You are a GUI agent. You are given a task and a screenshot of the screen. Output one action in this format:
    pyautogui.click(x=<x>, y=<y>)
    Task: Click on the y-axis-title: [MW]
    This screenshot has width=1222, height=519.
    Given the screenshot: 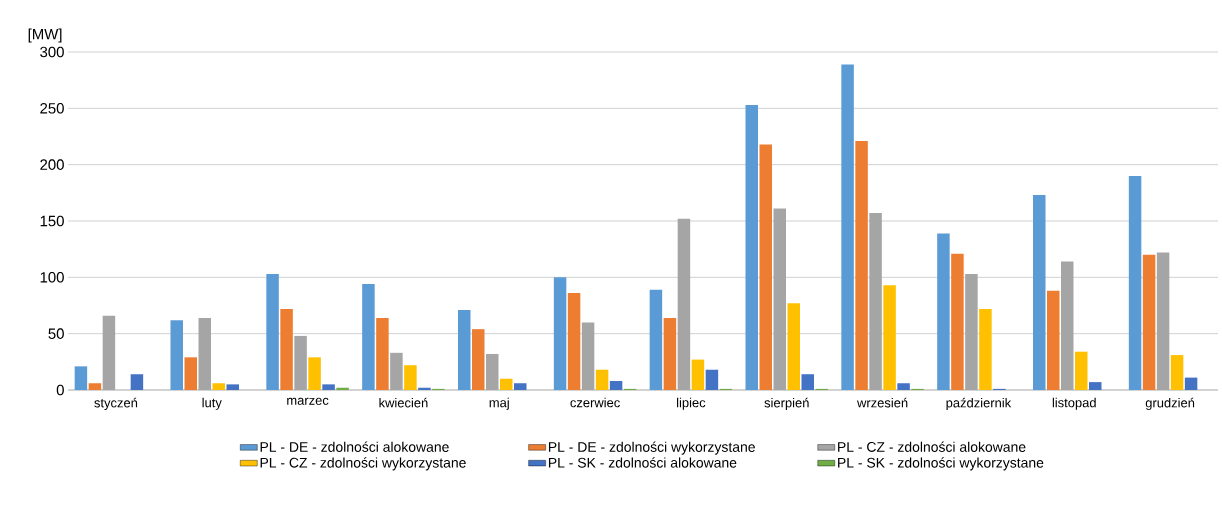 What is the action you would take?
    pyautogui.click(x=45, y=35)
    